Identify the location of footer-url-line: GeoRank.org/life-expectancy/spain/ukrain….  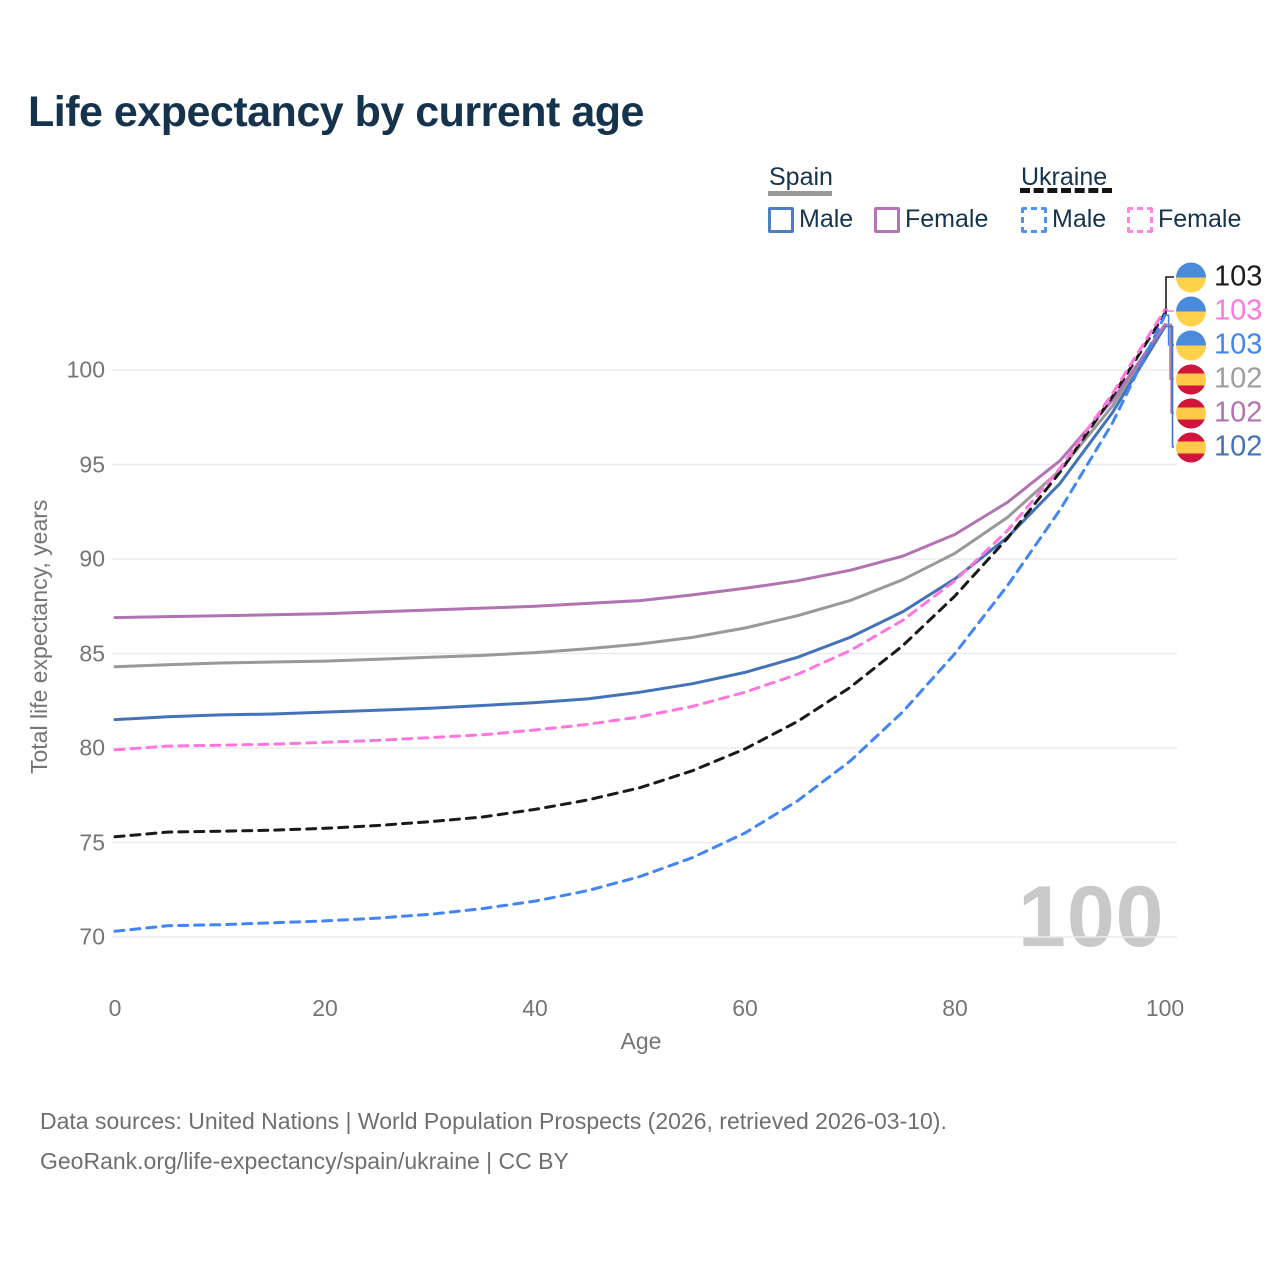
(304, 1161).